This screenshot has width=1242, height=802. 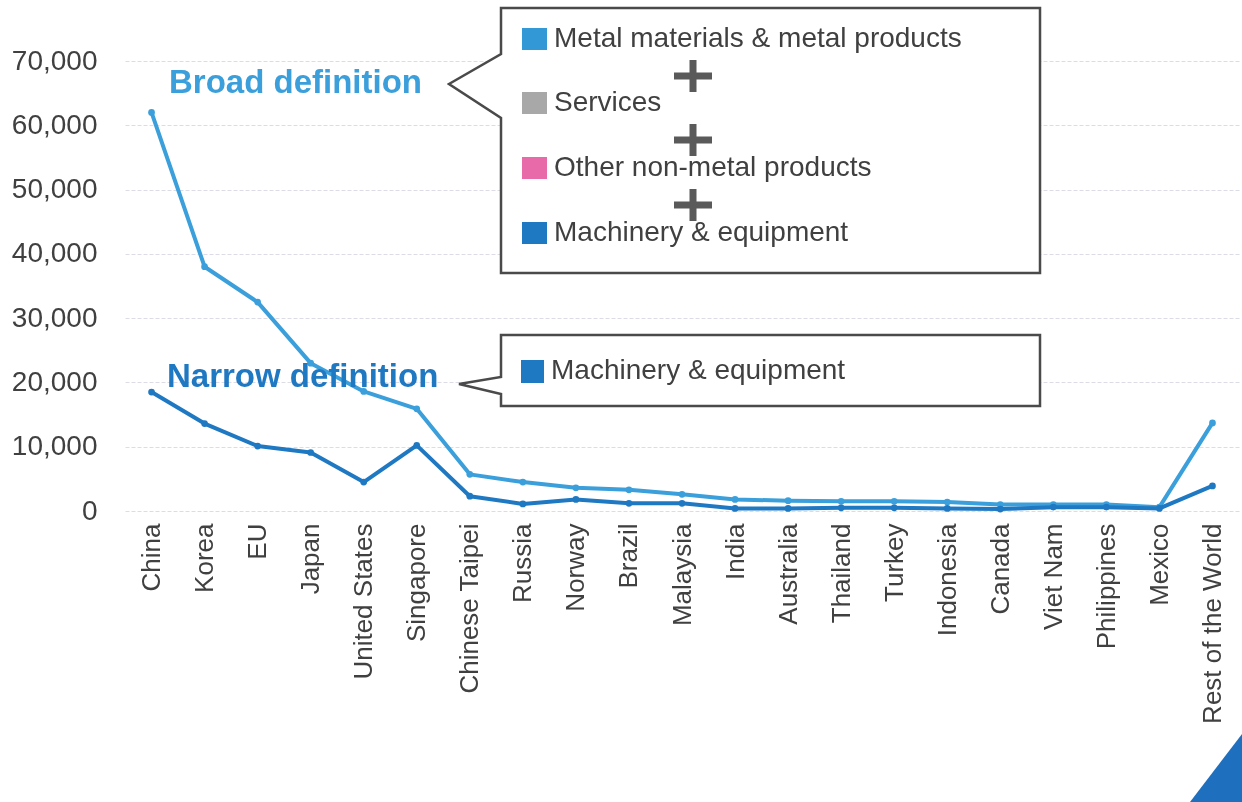 I want to click on x-tick-label: Mexico, so click(x=1158, y=564).